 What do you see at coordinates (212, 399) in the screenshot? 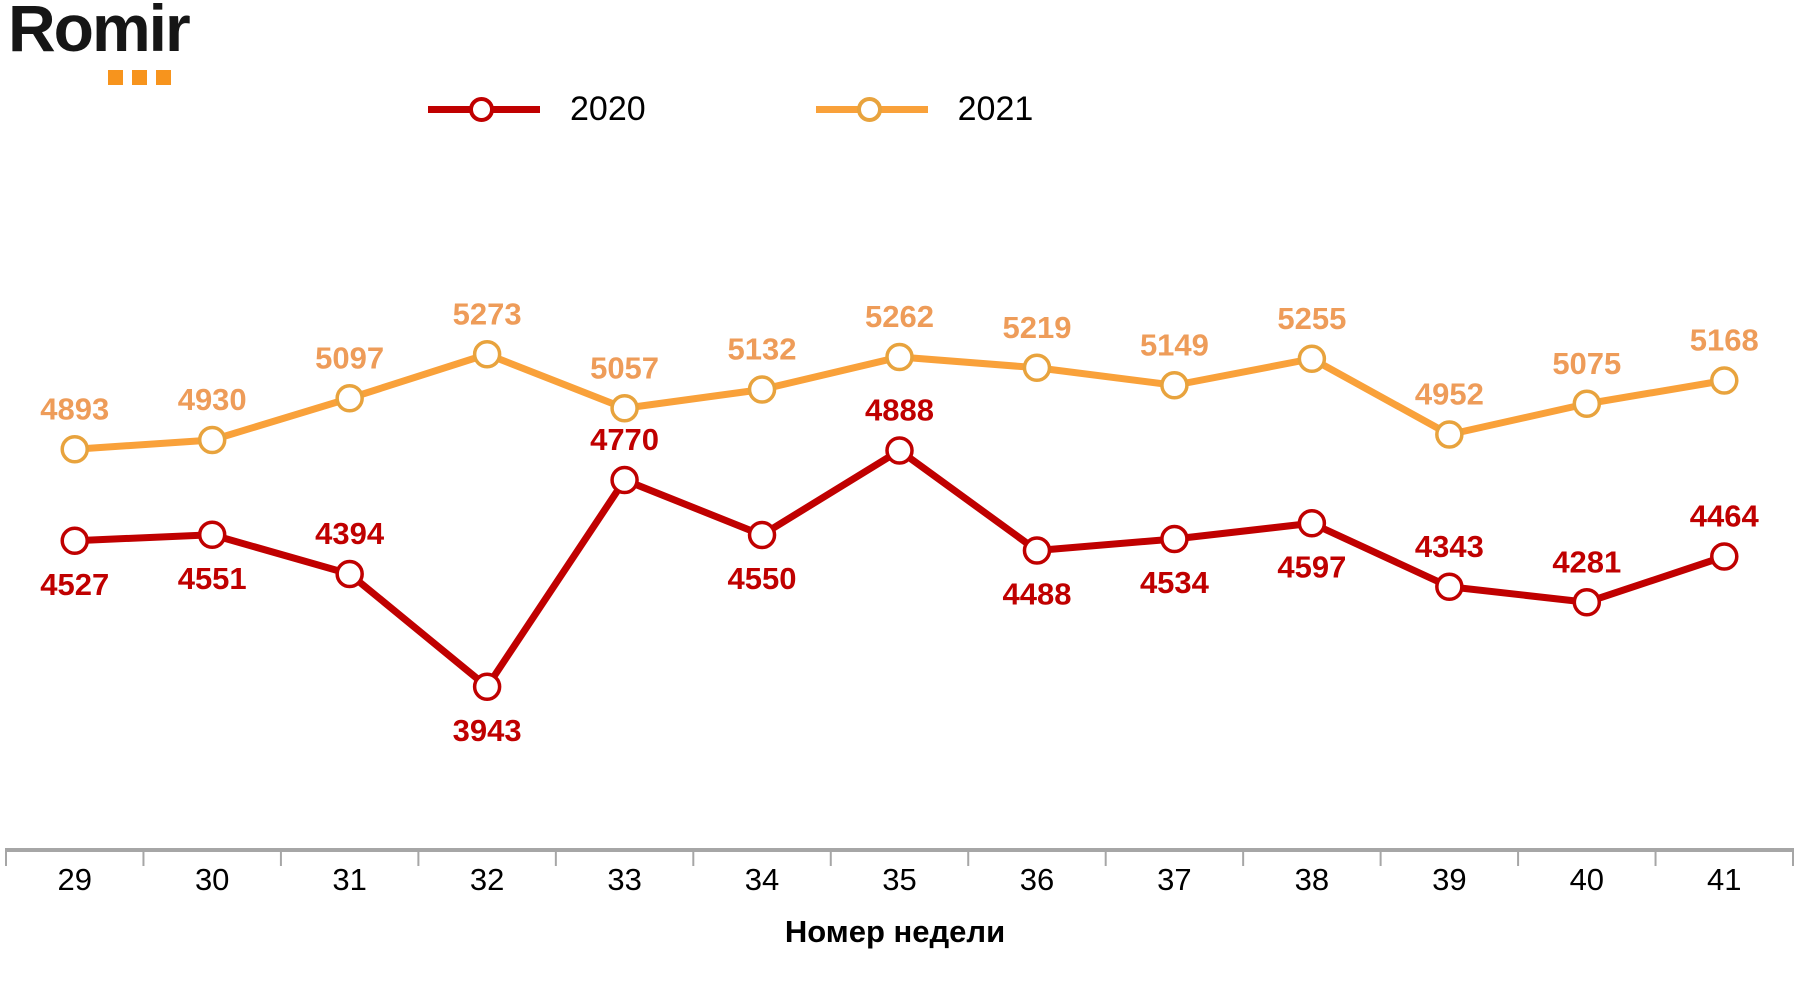
I see `data-label-2021-week-30: 4930` at bounding box center [212, 399].